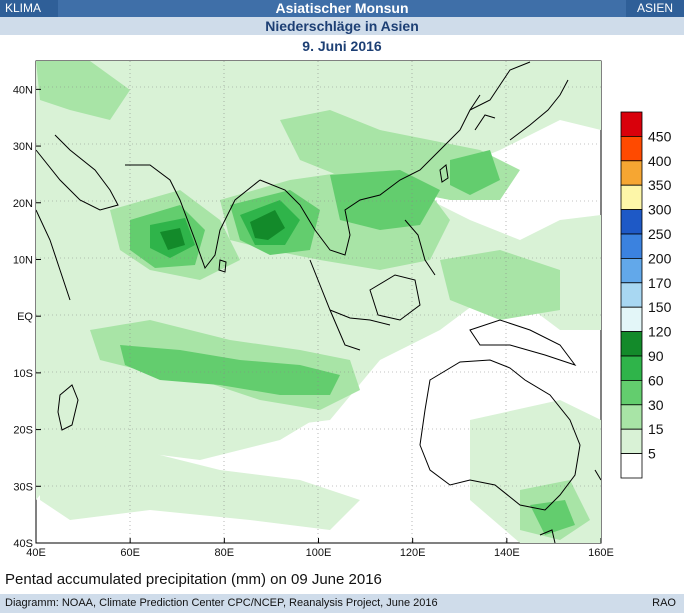  Describe the element at coordinates (660, 332) in the screenshot. I see `legend-label: 120` at that location.